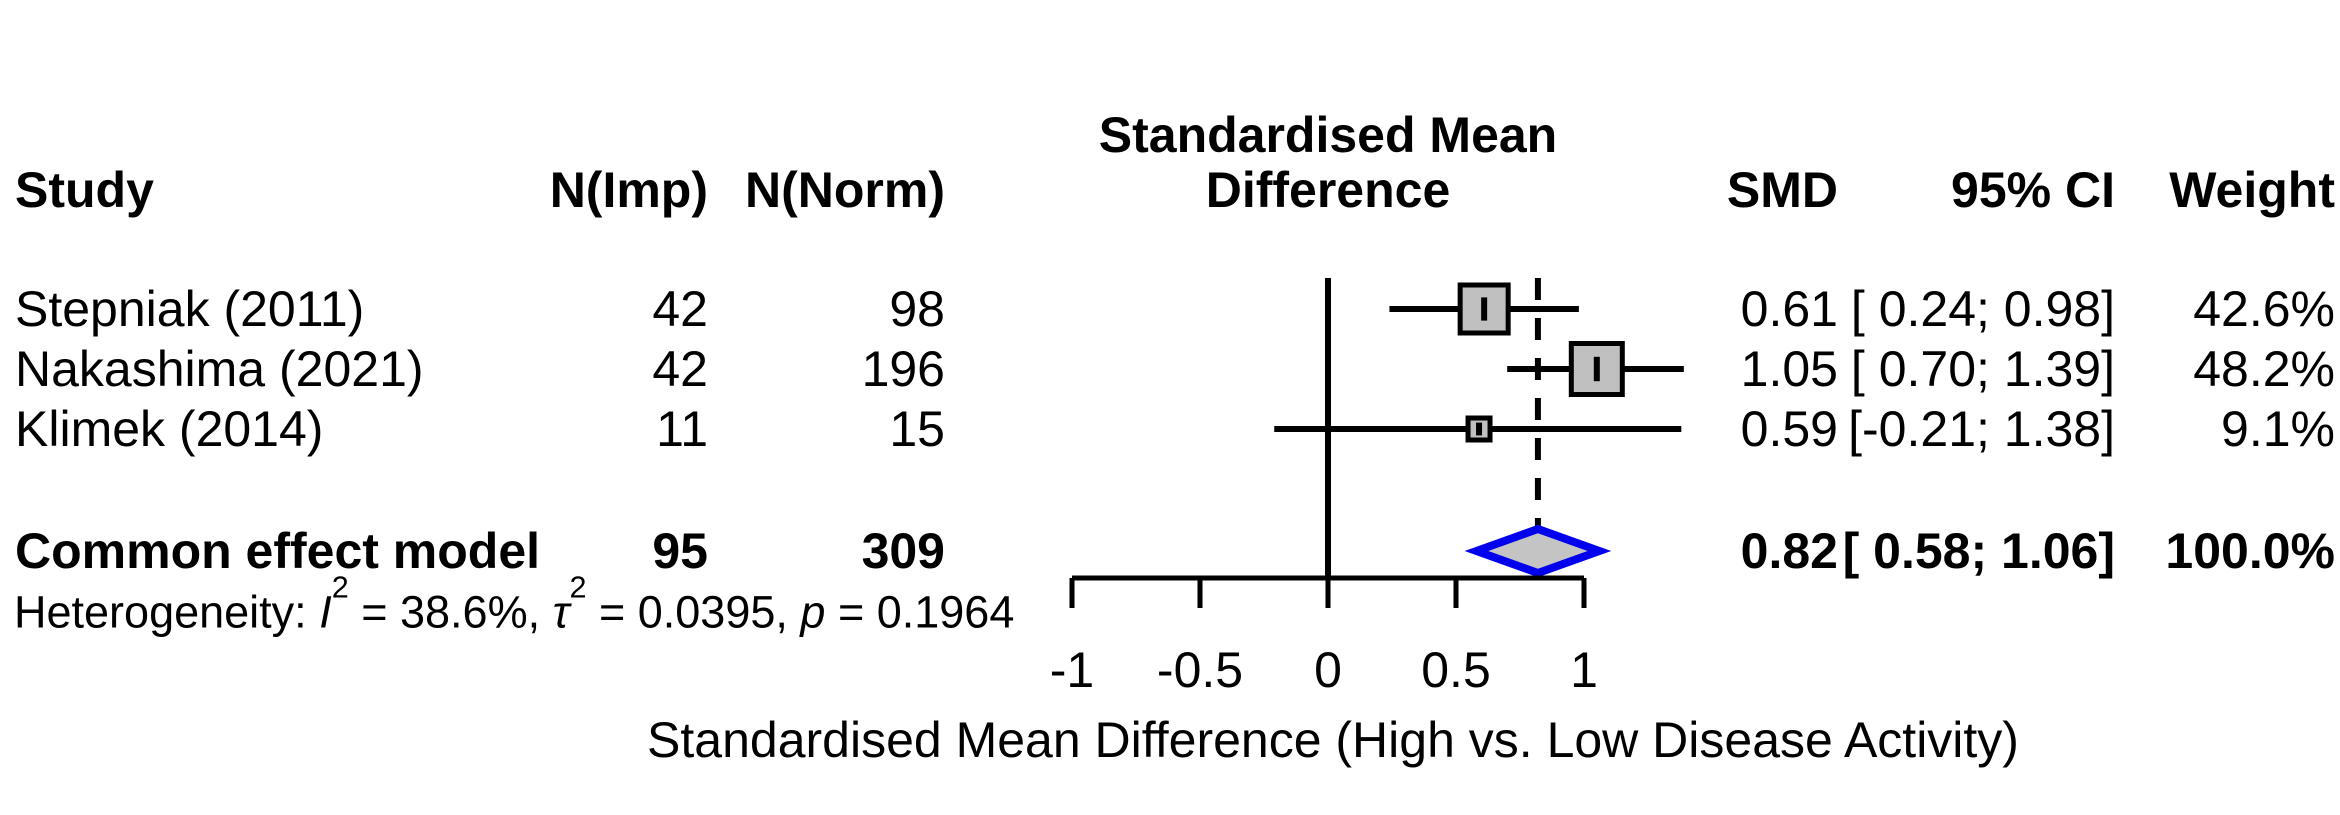  What do you see at coordinates (1538, 551) in the screenshot?
I see `pooled-effect-diamond` at bounding box center [1538, 551].